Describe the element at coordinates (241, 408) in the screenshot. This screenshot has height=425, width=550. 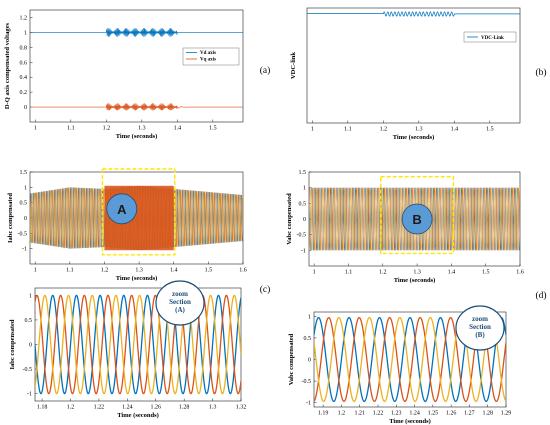
I see `x-tick-label: 1.32` at that location.